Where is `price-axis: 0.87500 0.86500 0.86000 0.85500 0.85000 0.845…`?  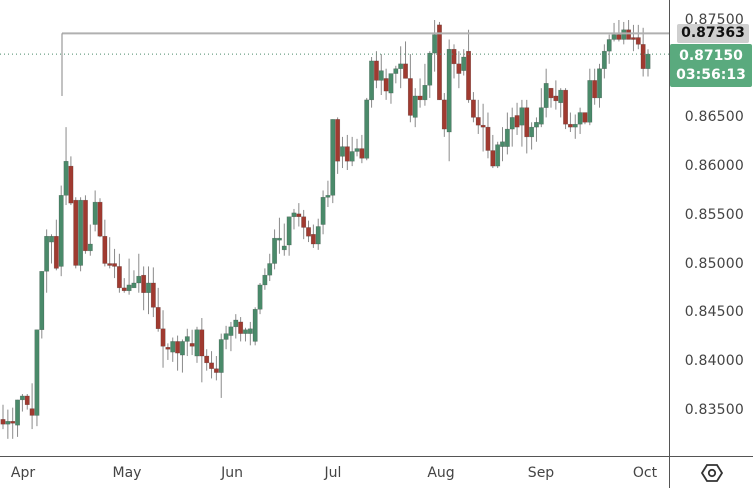 price-axis: 0.87500 0.86500 0.86000 0.85500 0.85000 0.845… is located at coordinates (711, 228).